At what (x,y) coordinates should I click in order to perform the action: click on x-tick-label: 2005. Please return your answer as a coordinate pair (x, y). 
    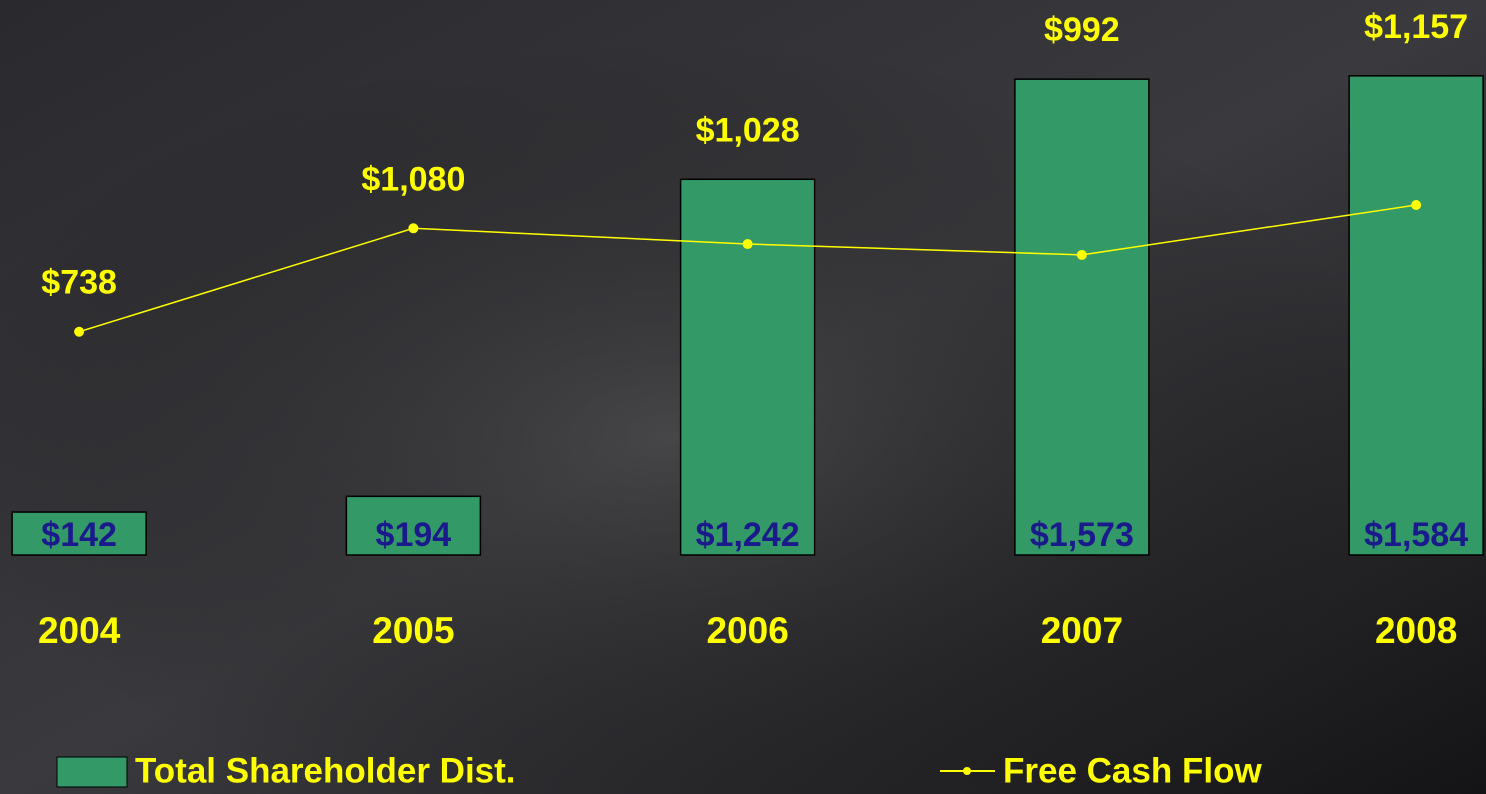
    Looking at the image, I should click on (413, 630).